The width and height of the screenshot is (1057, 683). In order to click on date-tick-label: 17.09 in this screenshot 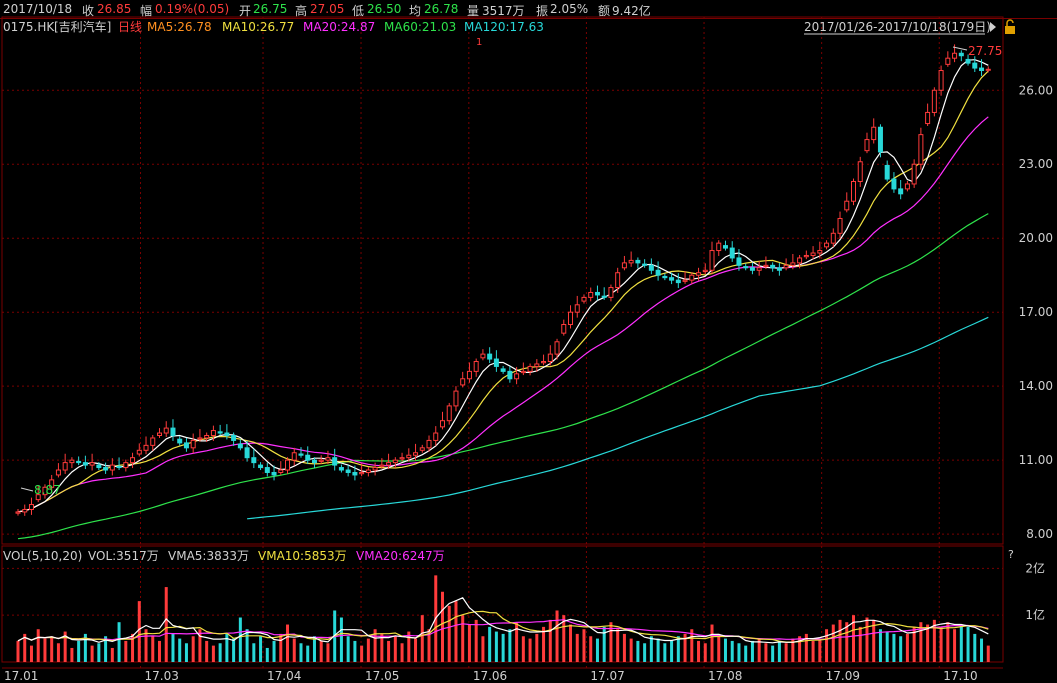, I will do `click(843, 676)`.